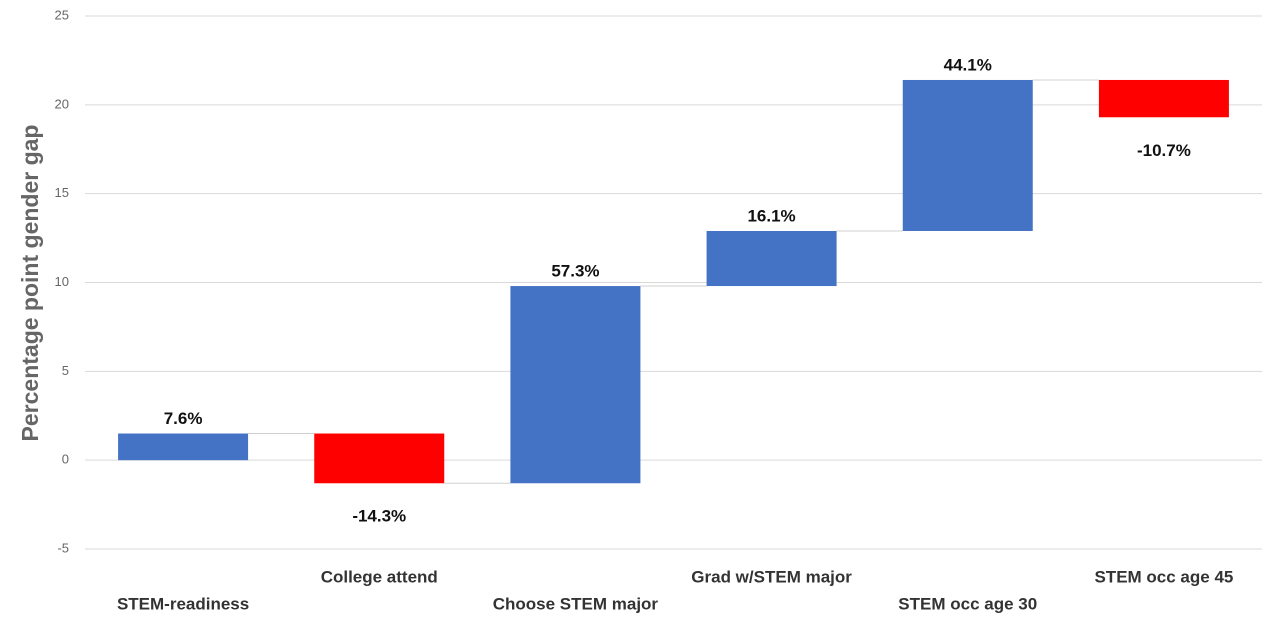  What do you see at coordinates (379, 516) in the screenshot?
I see `data-label: -14.3%` at bounding box center [379, 516].